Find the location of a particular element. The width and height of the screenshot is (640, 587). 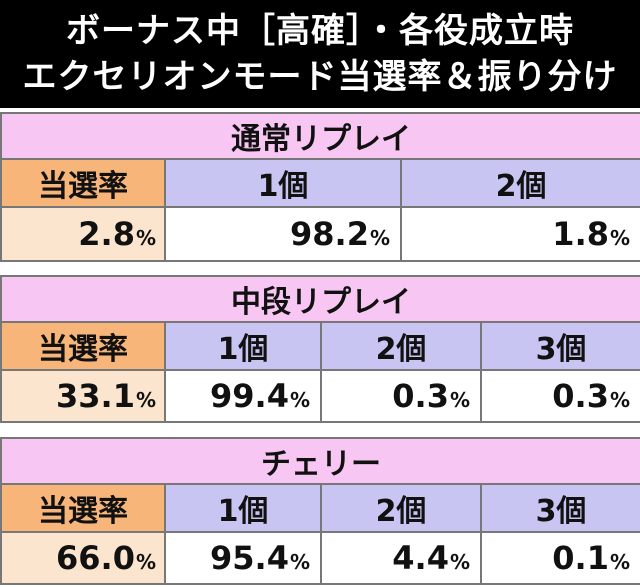

table-cell: 0.1% is located at coordinates (560, 558).